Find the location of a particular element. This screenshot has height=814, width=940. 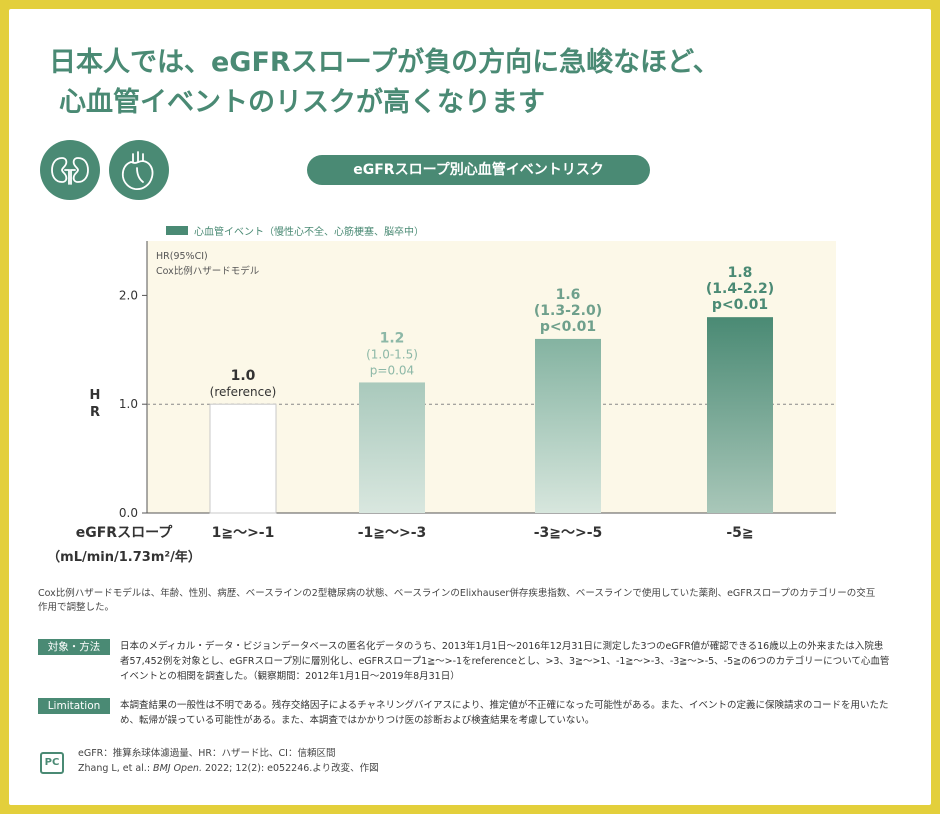

x-tick-label: -3≧～>-5 is located at coordinates (568, 533).